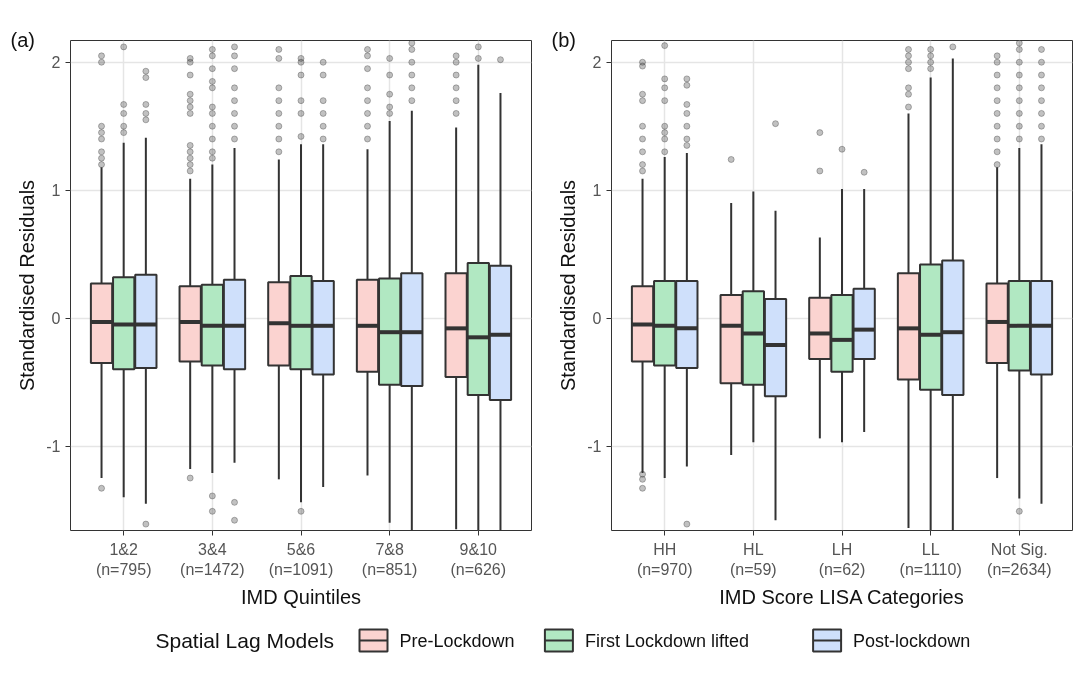  What do you see at coordinates (301, 596) in the screenshot?
I see `x-axis-title: IMD Quintiles` at bounding box center [301, 596].